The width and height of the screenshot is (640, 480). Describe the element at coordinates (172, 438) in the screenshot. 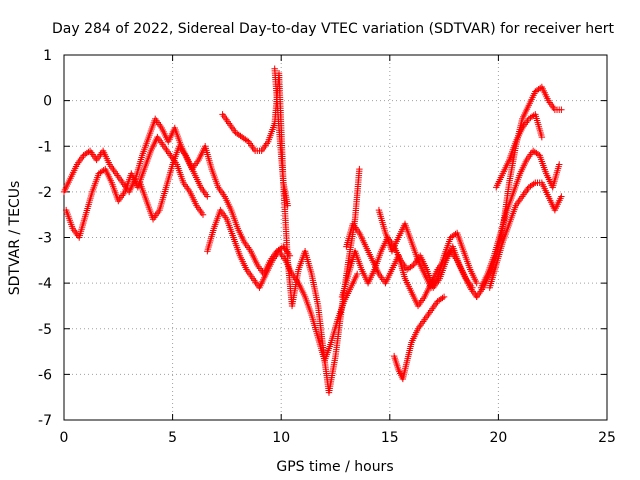

I see `x-tick-label: 5` at that location.